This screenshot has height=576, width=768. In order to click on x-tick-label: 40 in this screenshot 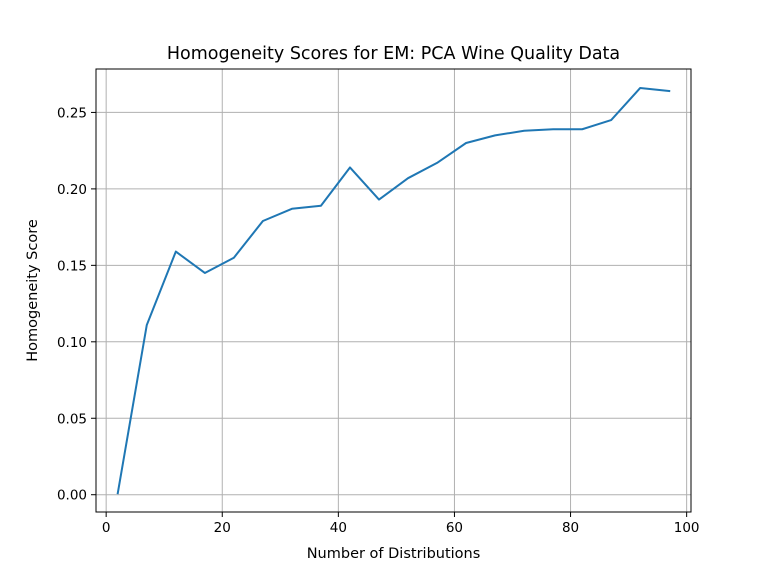, I will do `click(338, 528)`.